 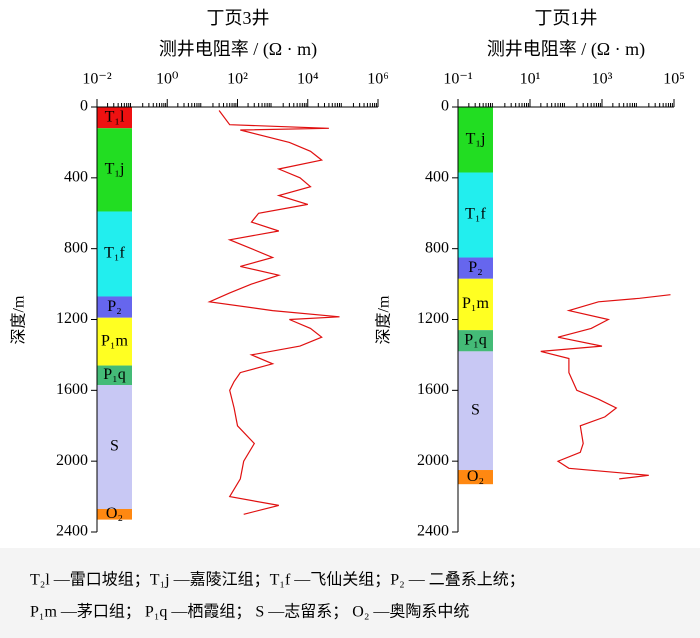 What do you see at coordinates (167, 79) in the screenshot?
I see `x-tick-label: 10⁰` at bounding box center [167, 79].